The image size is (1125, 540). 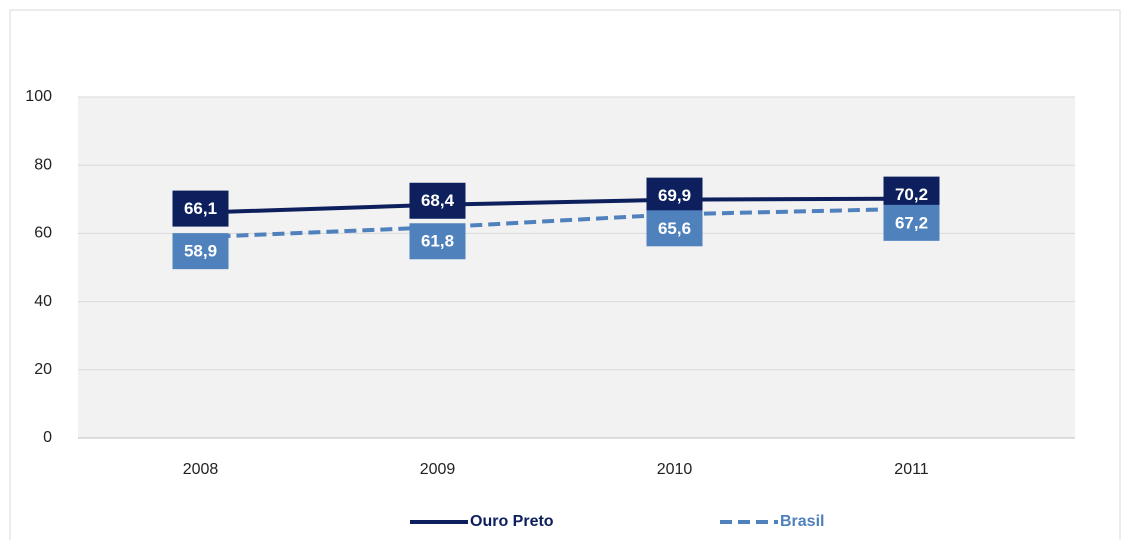 I want to click on x-tick-label: 2008, so click(x=201, y=469).